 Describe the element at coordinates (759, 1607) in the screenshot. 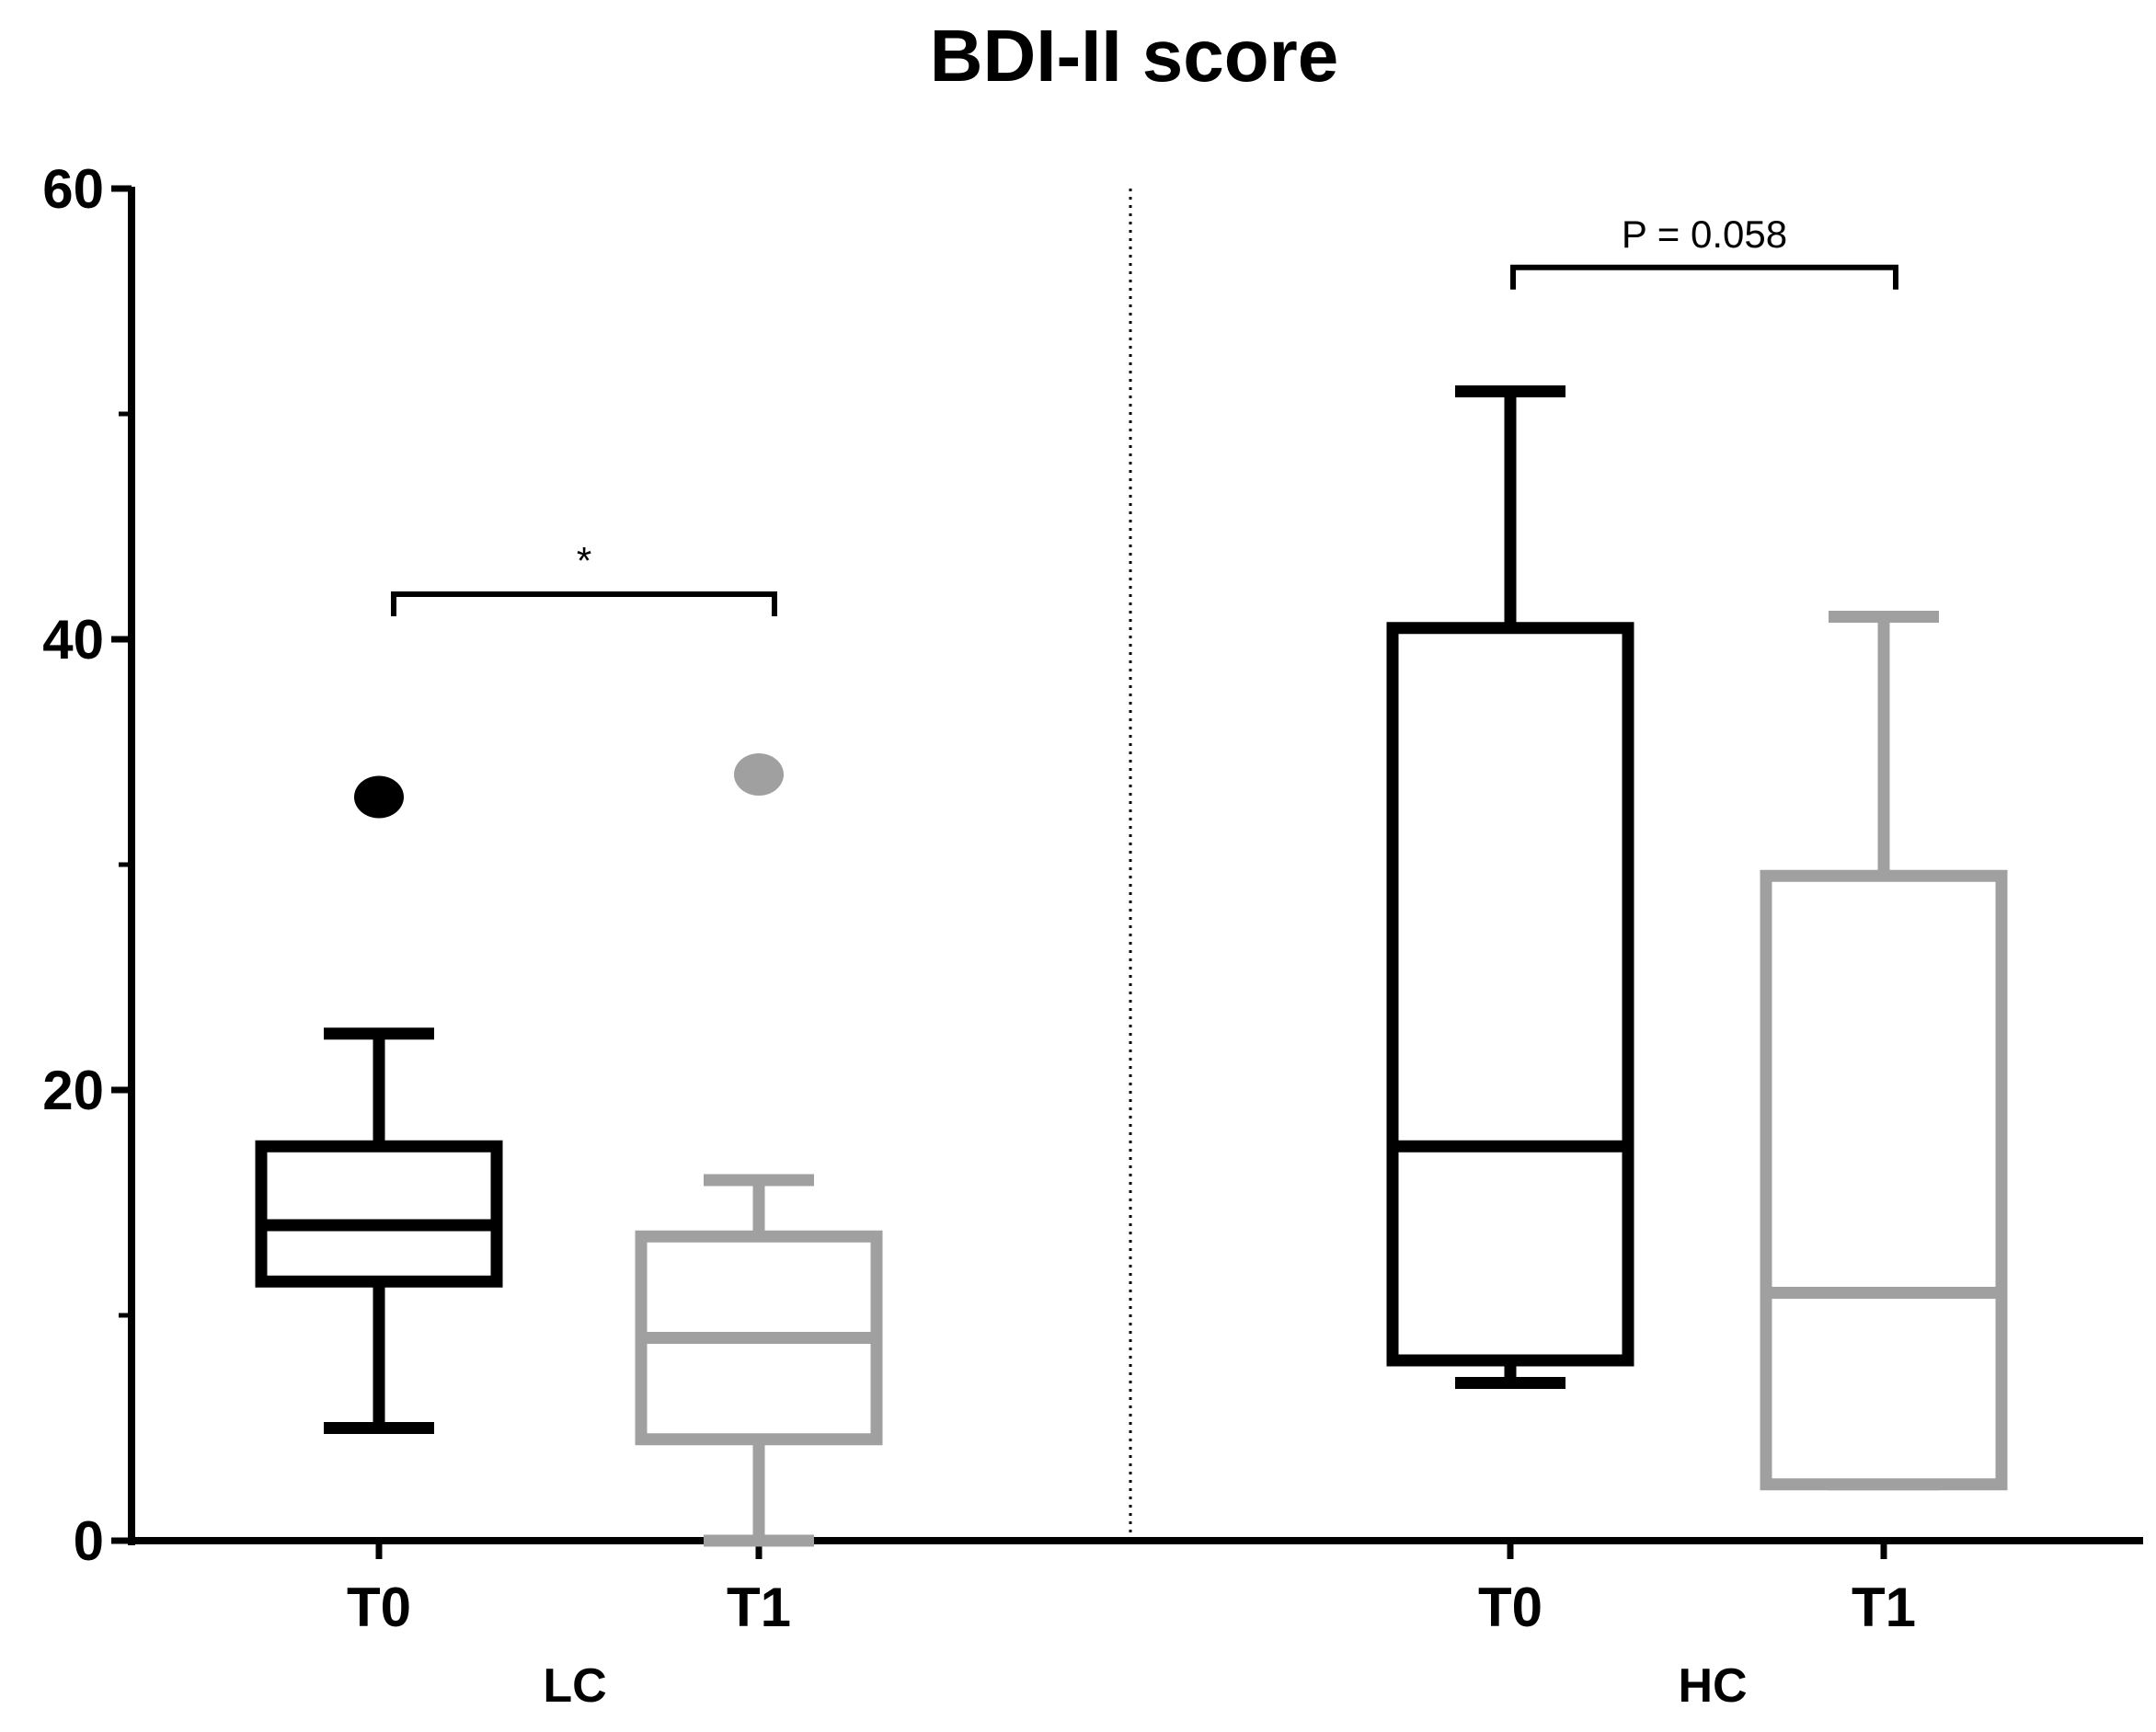

I see `x-tick-label-lc-t1: T1` at that location.